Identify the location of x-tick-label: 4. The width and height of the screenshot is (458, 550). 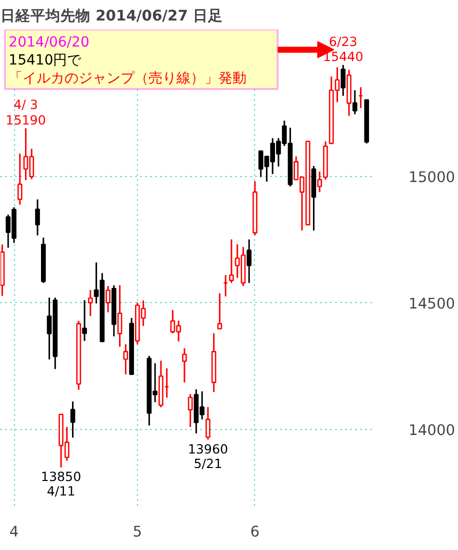
(14, 532).